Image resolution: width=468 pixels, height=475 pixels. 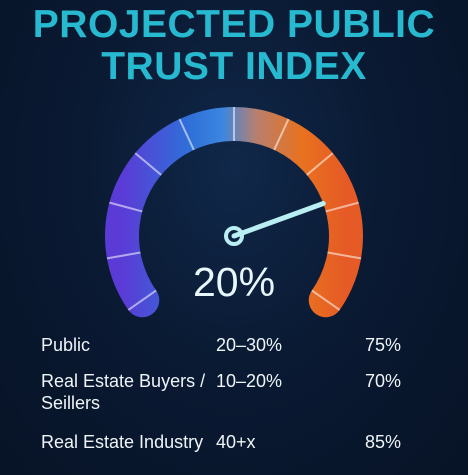 What do you see at coordinates (278, 220) in the screenshot?
I see `gauge-needle` at bounding box center [278, 220].